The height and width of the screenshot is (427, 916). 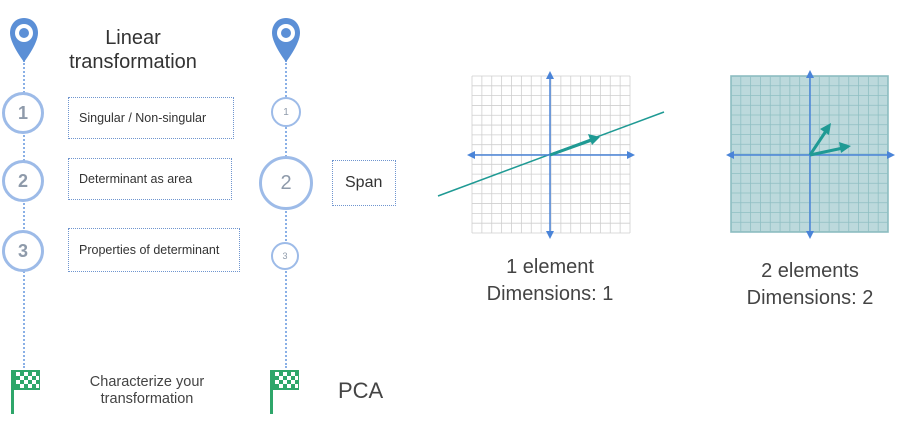 I want to click on right-step-1-circle: 1, so click(x=286, y=112).